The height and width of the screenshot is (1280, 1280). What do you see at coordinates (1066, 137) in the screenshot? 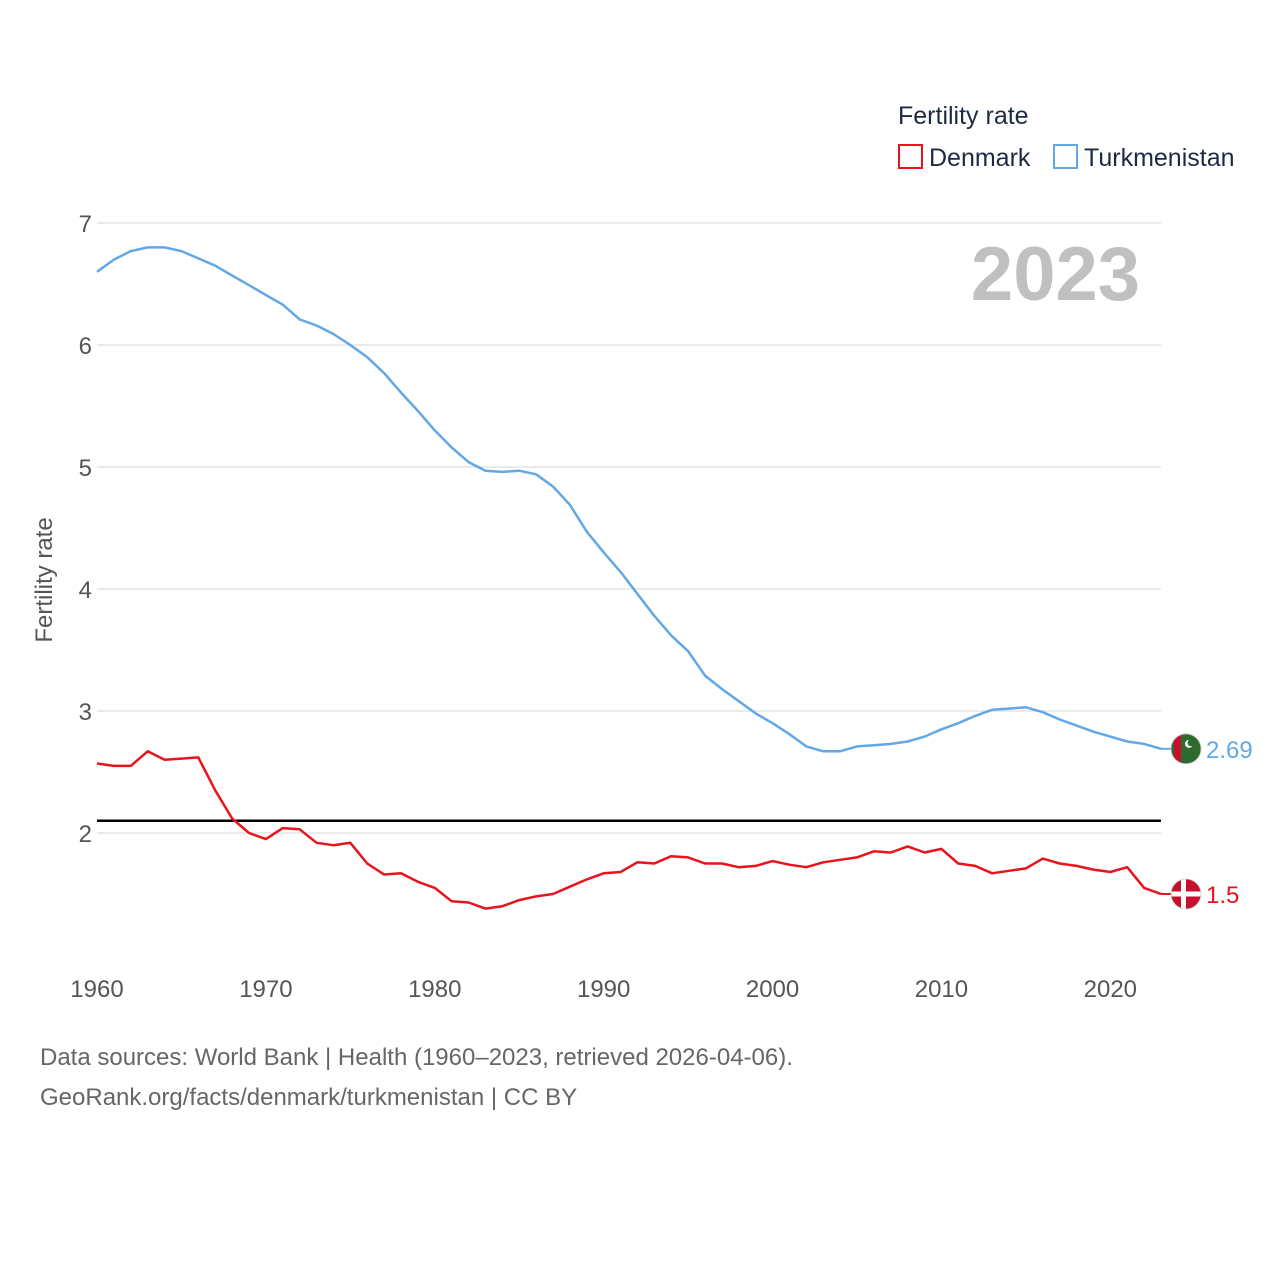
I see `legend: Fertility rate Denmark Turkmenistan` at bounding box center [1066, 137].